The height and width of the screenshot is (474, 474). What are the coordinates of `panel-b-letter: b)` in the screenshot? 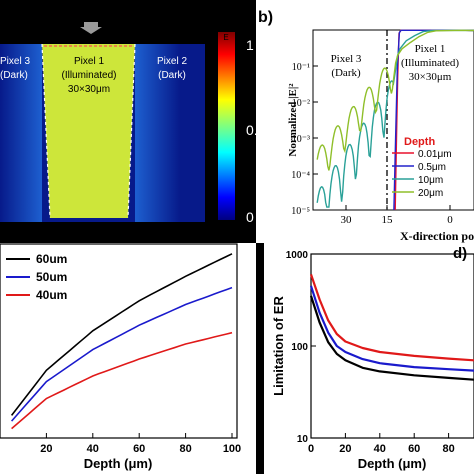 It's located at (265, 17).